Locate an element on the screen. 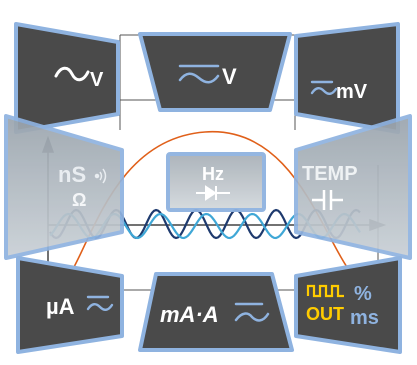 This screenshot has height=365, width=417. ohm-label: Ω is located at coordinates (79, 200).